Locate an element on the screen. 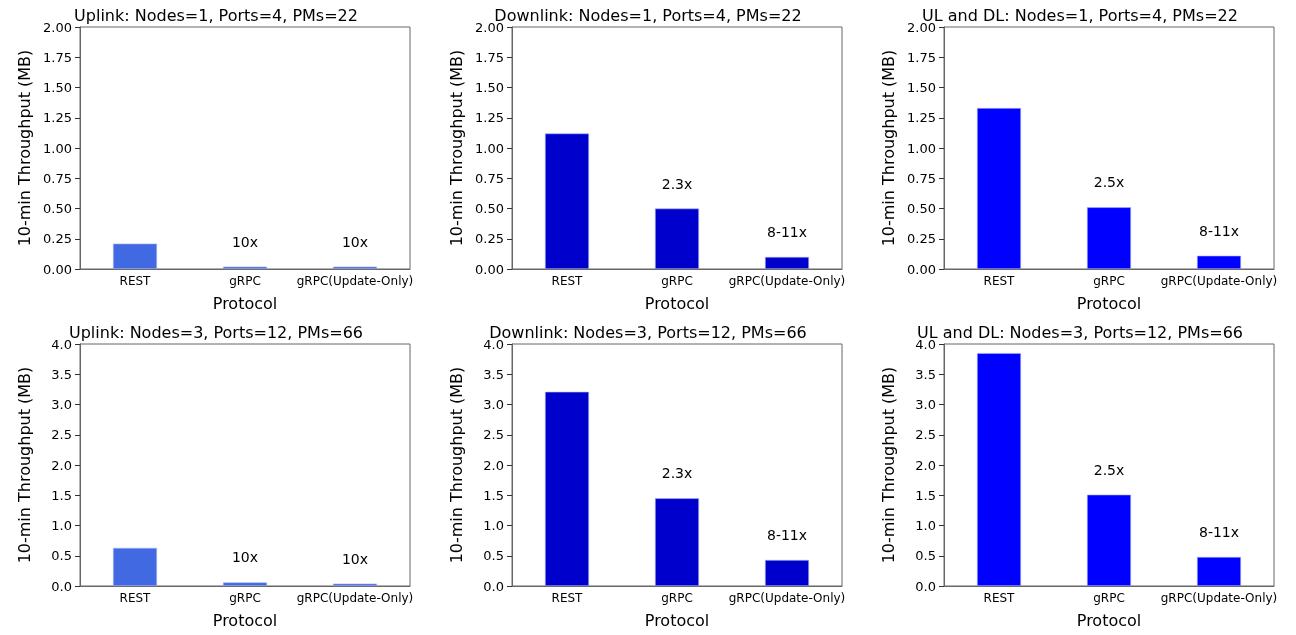  chart-title: Uplink: Nodes=1, Ports=4, PMs=22 is located at coordinates (216, 15).